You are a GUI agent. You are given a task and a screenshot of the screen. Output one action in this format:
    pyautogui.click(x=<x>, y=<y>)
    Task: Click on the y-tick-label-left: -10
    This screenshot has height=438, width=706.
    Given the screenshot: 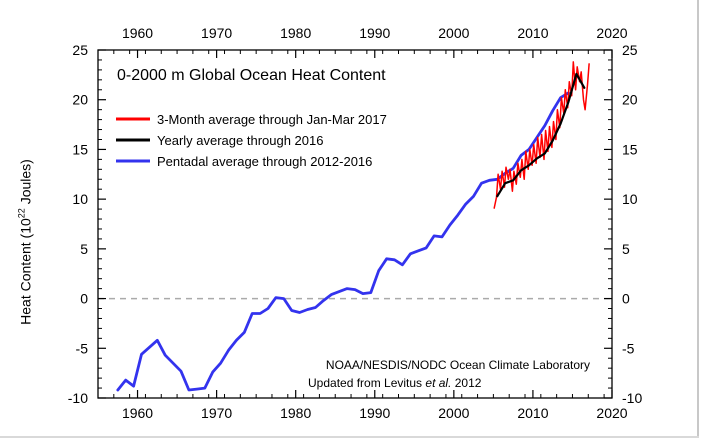 What is the action you would take?
    pyautogui.click(x=78, y=398)
    